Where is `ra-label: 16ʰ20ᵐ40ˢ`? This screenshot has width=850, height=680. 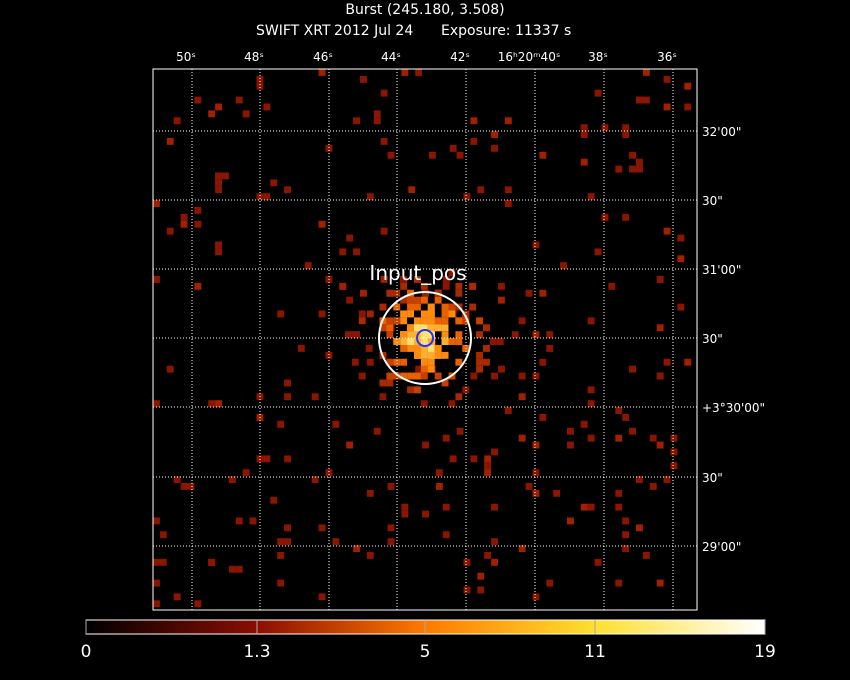
ra-label: 16ʰ20ᵐ40ˢ is located at coordinates (529, 57).